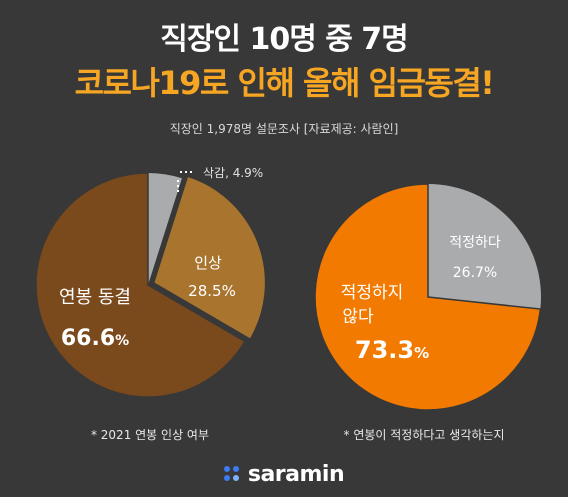 The width and height of the screenshot is (568, 497). What do you see at coordinates (95, 297) in the screenshot?
I see `slice-freeze-label: 연봉 동결` at bounding box center [95, 297].